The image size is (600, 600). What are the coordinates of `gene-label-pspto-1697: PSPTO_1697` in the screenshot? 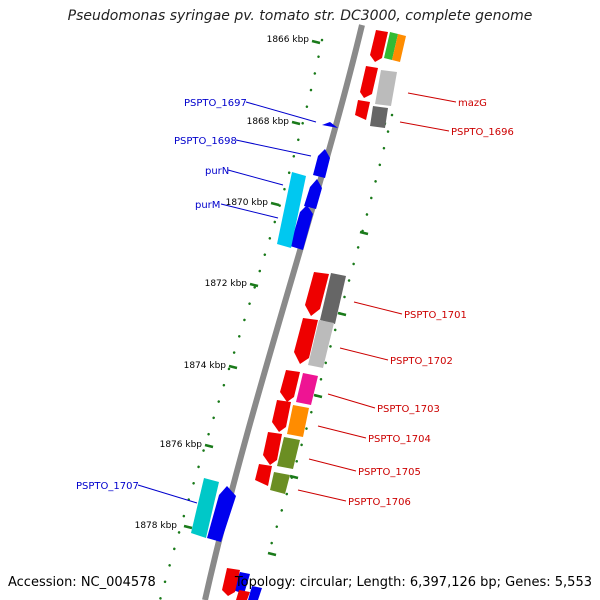 It's located at (215, 103).